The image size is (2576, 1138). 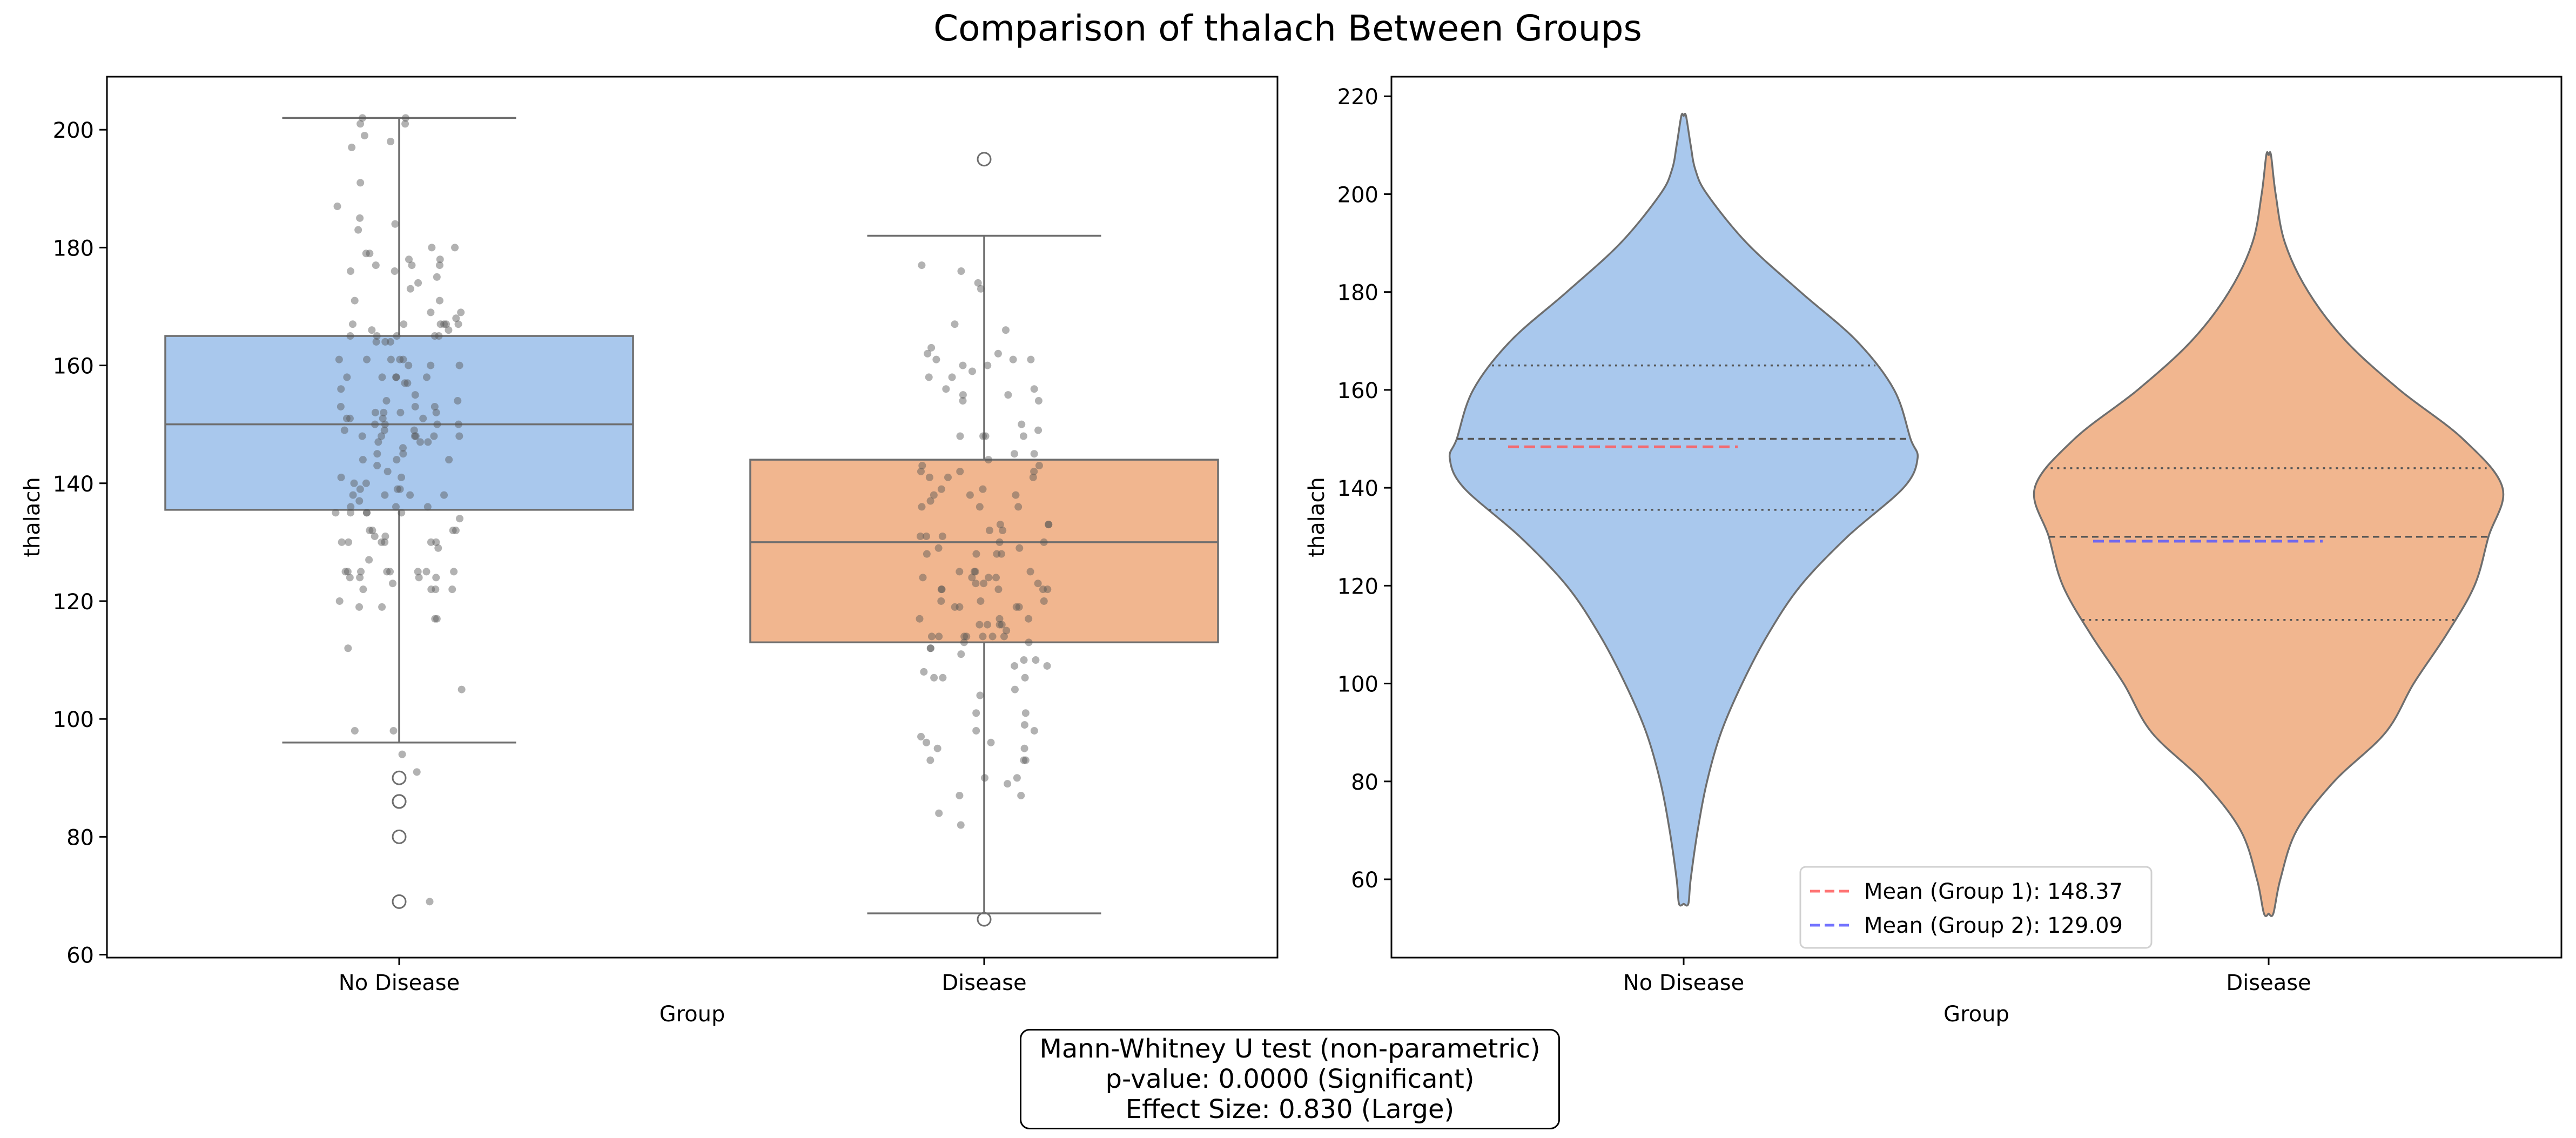 What do you see at coordinates (1357, 391) in the screenshot?
I see `y-tick-label: 160` at bounding box center [1357, 391].